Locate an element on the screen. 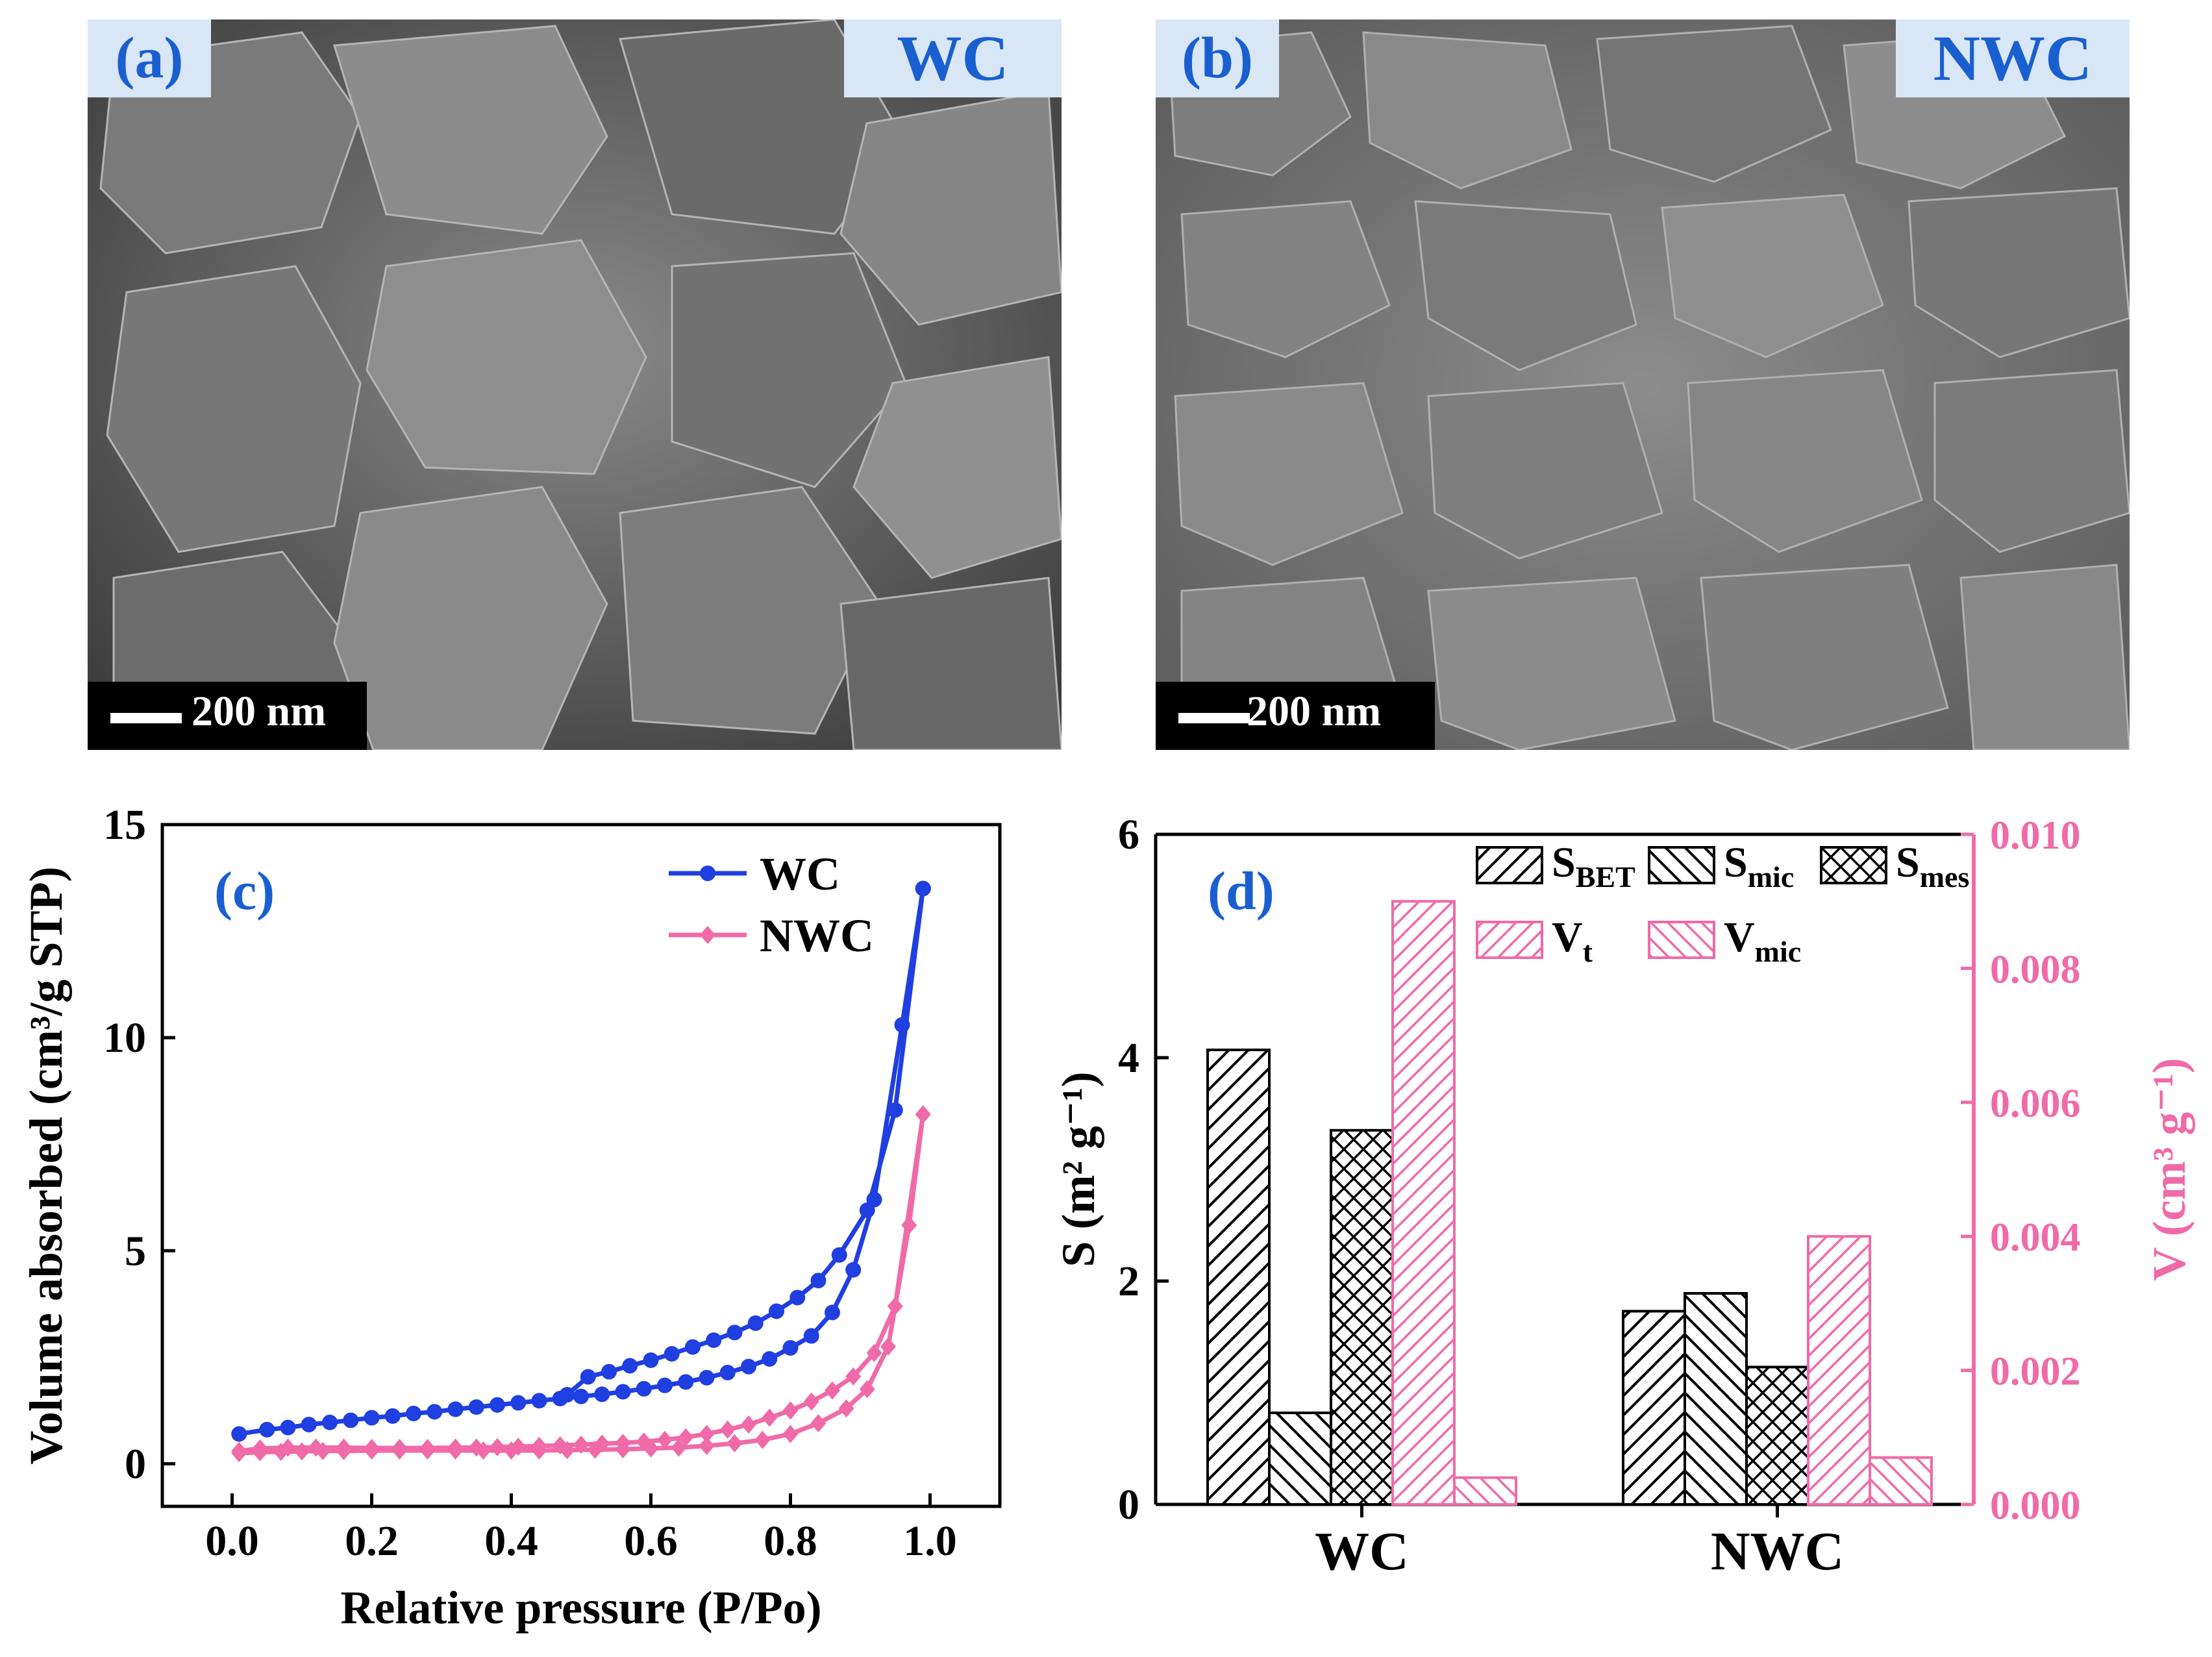 This screenshot has width=2212, height=1657. legend-label: WC is located at coordinates (800, 874).